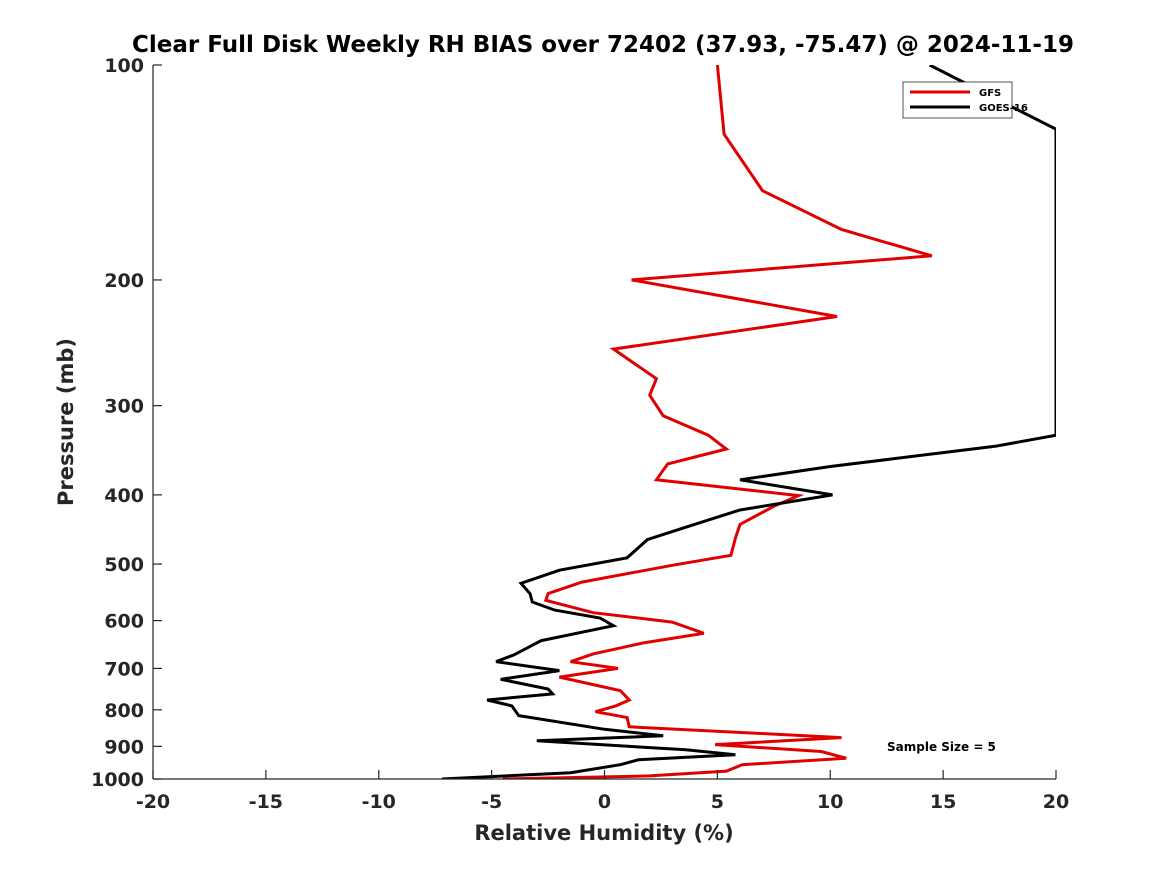 The height and width of the screenshot is (875, 1167). Describe the element at coordinates (717, 802) in the screenshot. I see `x-tick-label: 5` at that location.